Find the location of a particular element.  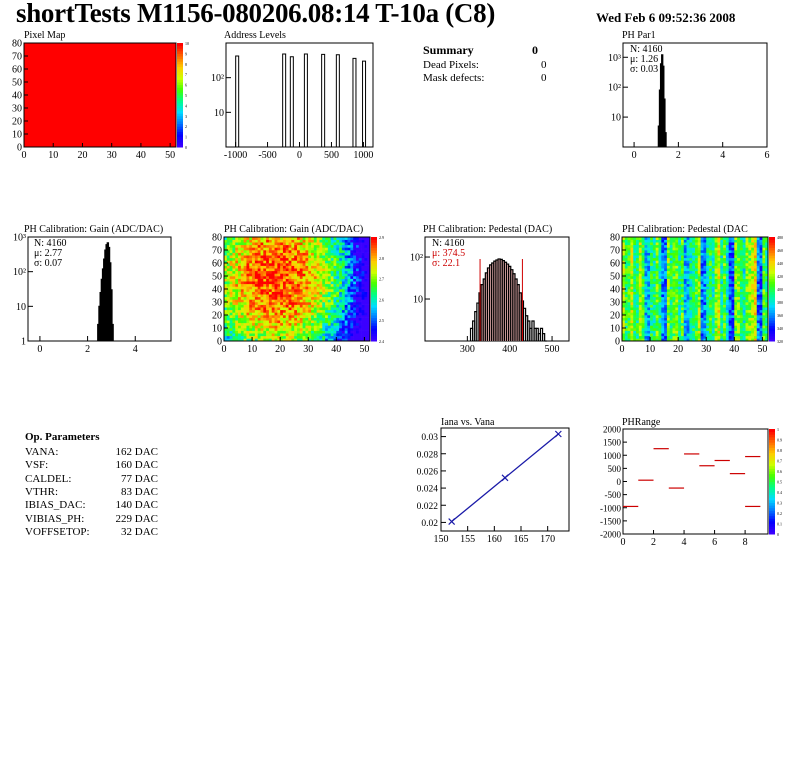

c4-colorbar-segment is located at coordinates (374, 262).